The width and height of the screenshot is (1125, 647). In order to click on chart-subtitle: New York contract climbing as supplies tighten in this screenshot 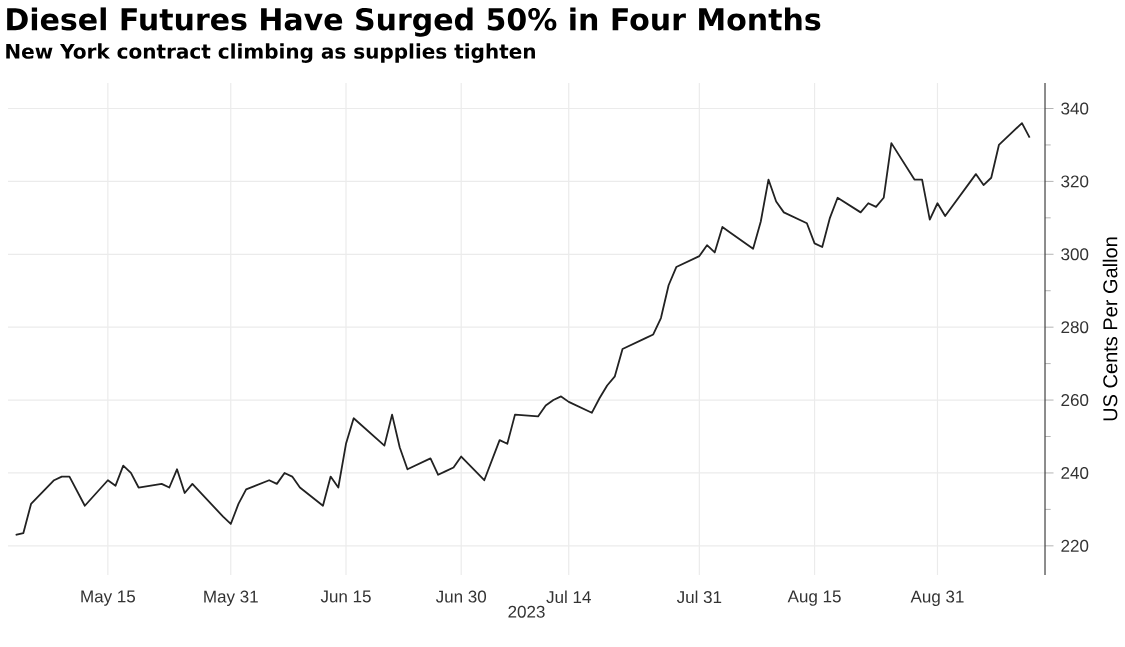, I will do `click(270, 53)`.